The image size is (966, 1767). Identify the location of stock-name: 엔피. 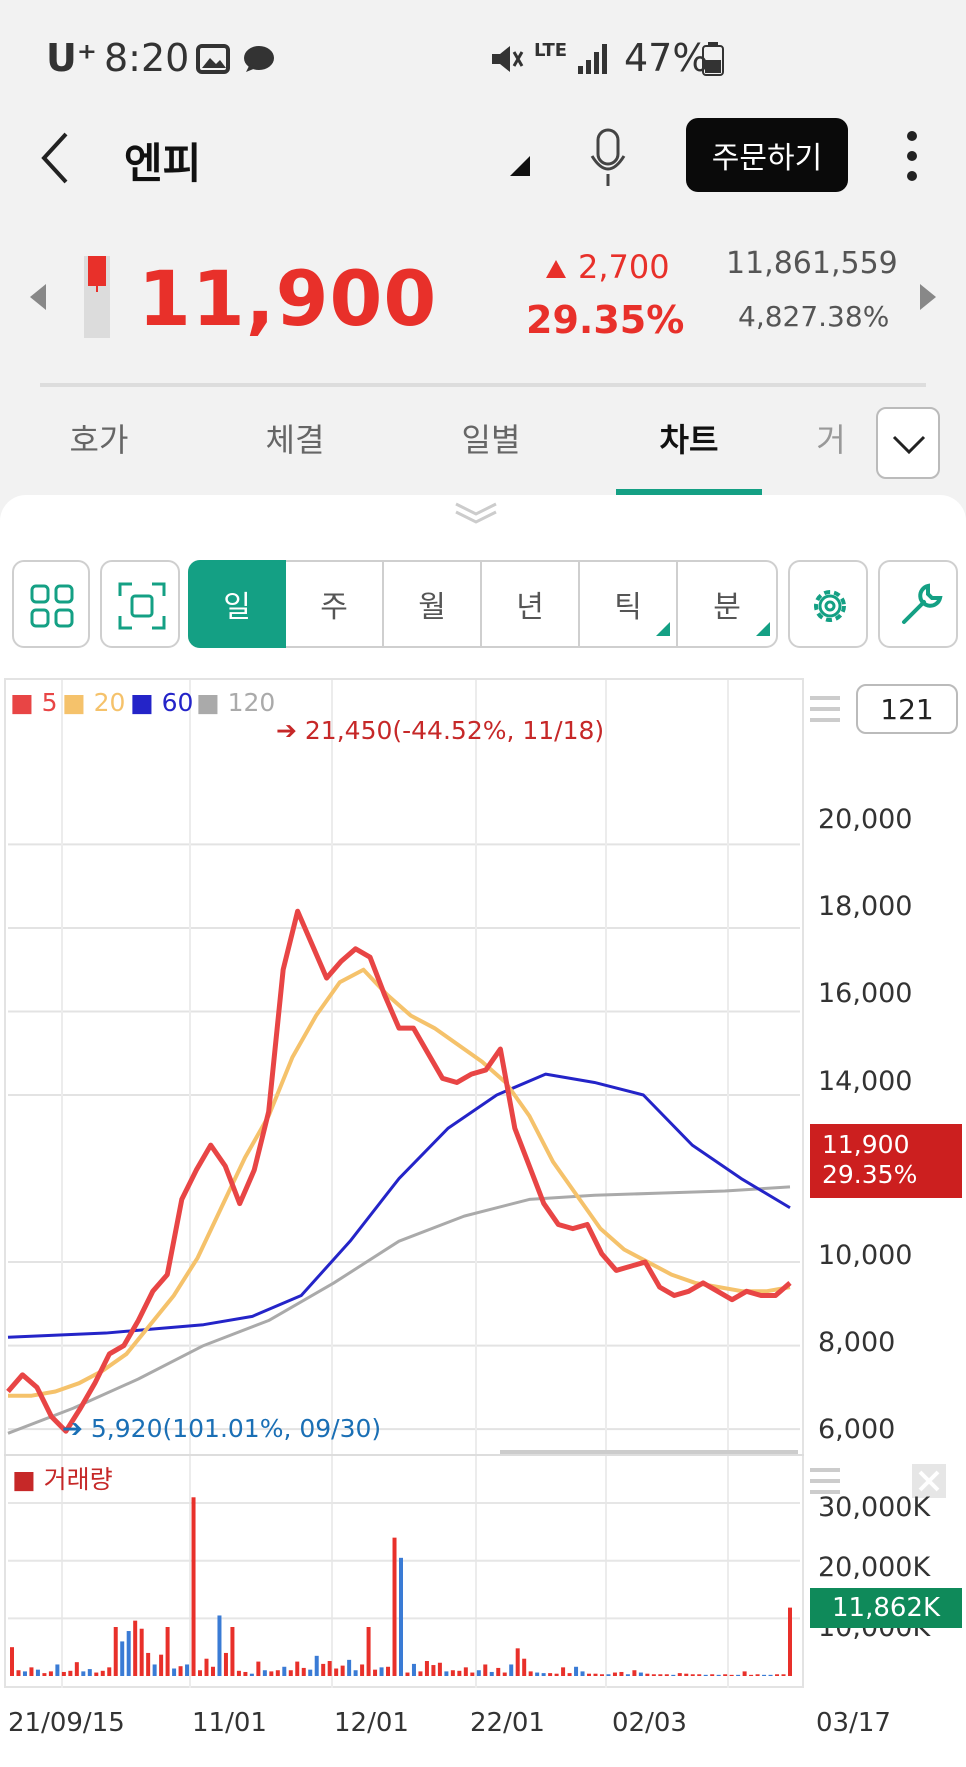
(163, 163).